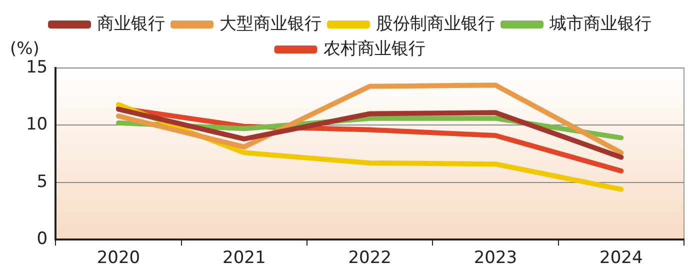 Image resolution: width=700 pixels, height=280 pixels. I want to click on x-tick-label: 2023, so click(496, 258).